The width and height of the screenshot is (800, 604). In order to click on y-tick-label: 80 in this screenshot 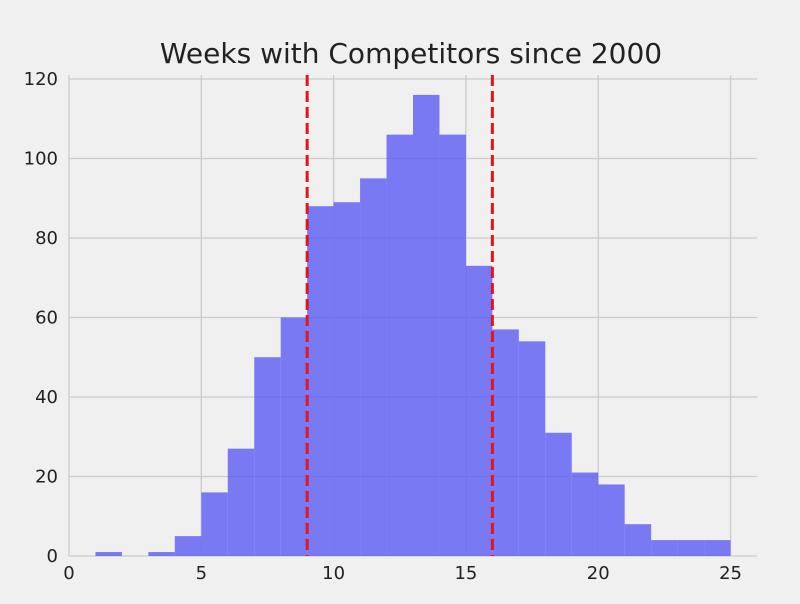, I will do `click(46, 238)`.